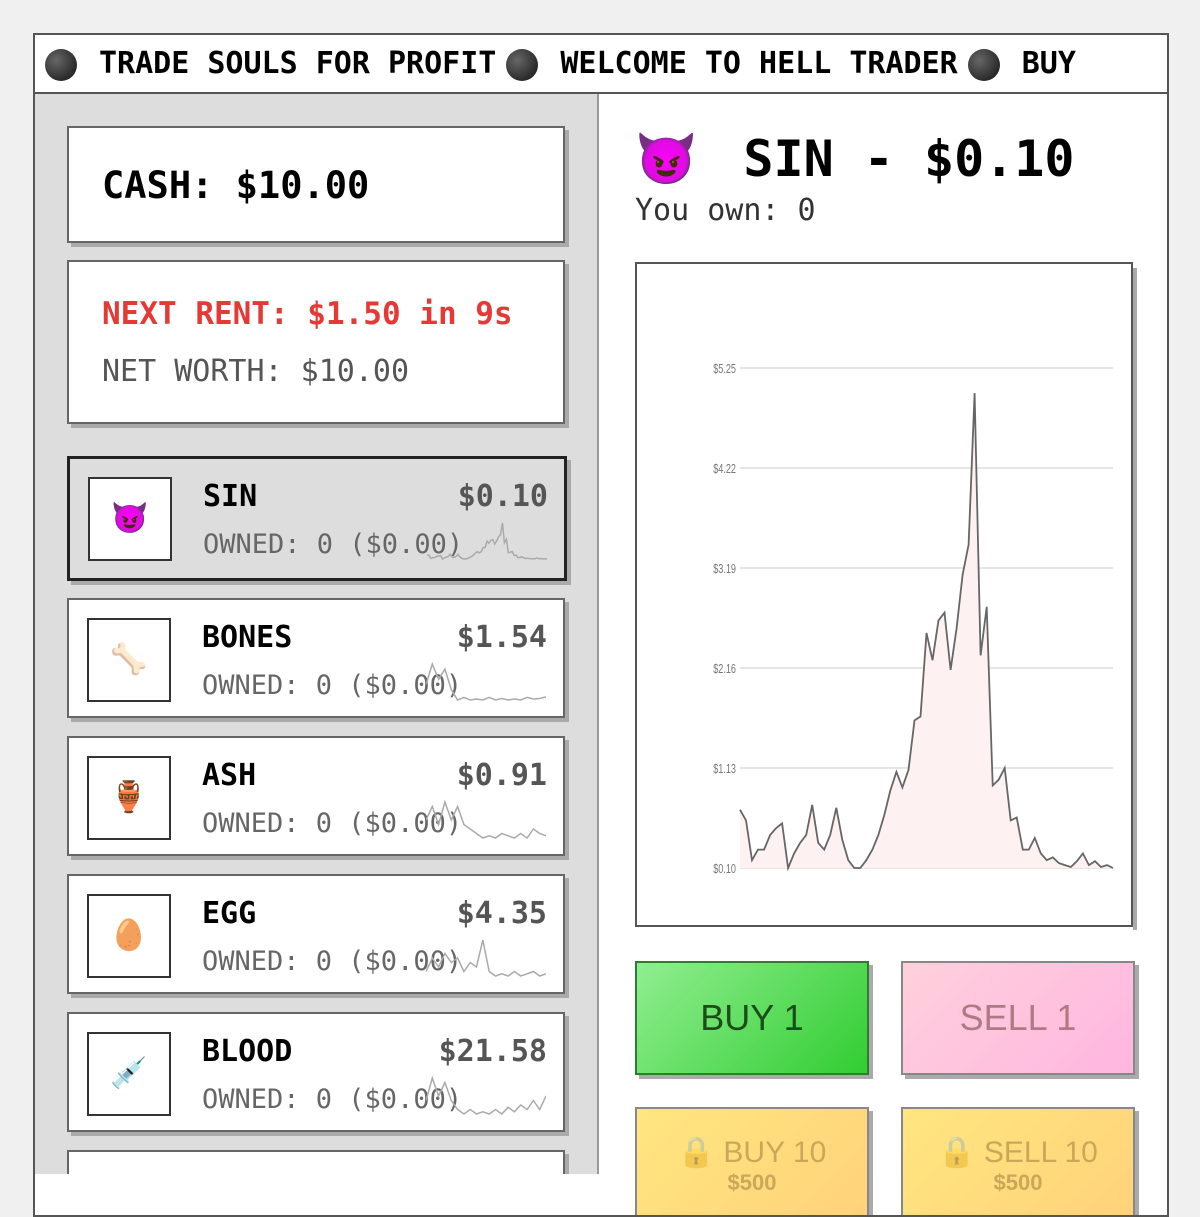 The height and width of the screenshot is (1217, 1200). I want to click on y-tick-label: $2.16, so click(724, 670).